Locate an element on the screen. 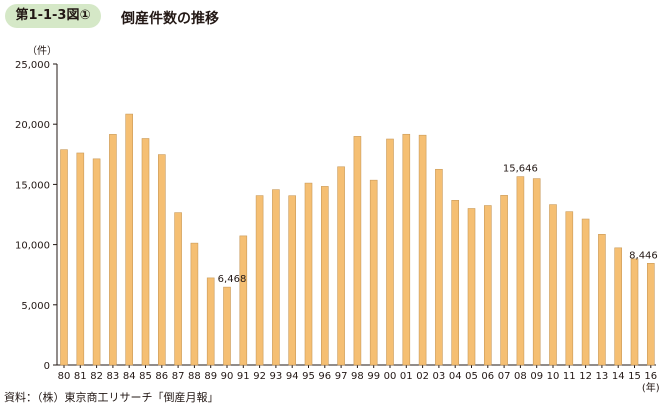  x-tick-label: 99 is located at coordinates (373, 376).